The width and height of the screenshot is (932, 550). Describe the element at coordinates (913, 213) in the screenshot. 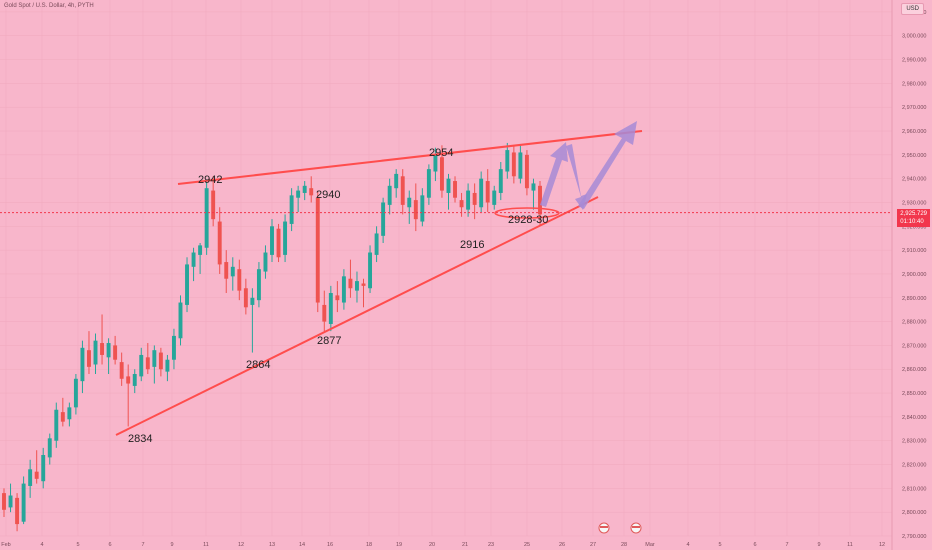

I see `current-price-value: 2,925.729` at that location.